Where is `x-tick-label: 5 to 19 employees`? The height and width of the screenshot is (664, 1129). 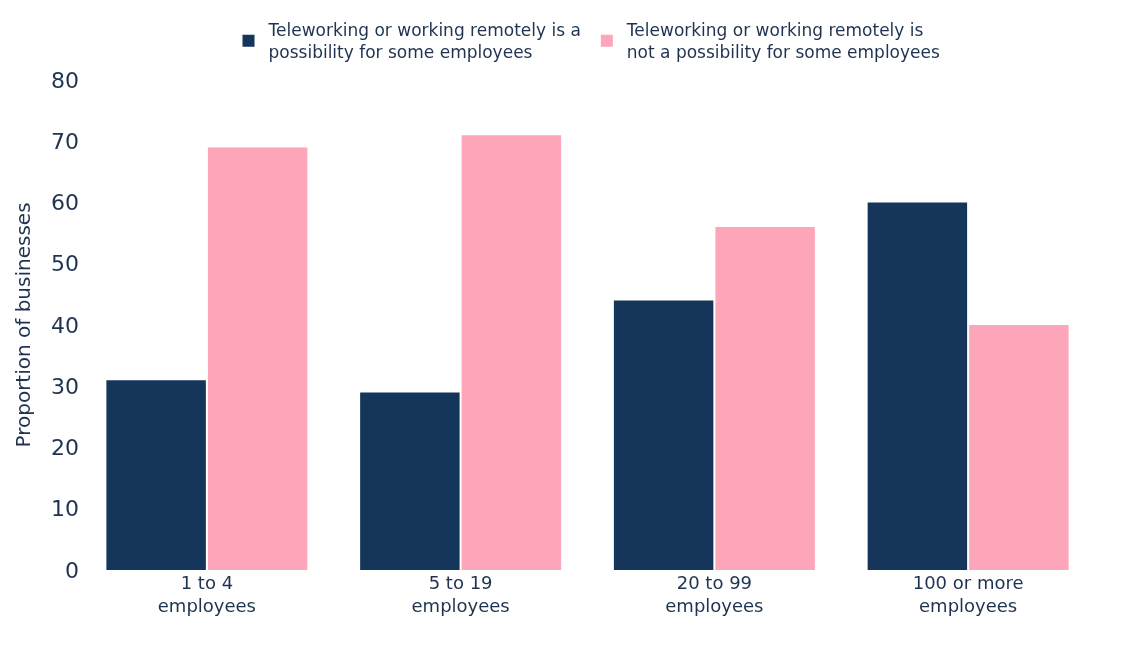
x-tick-label: 5 to 19 employees is located at coordinates (460, 594).